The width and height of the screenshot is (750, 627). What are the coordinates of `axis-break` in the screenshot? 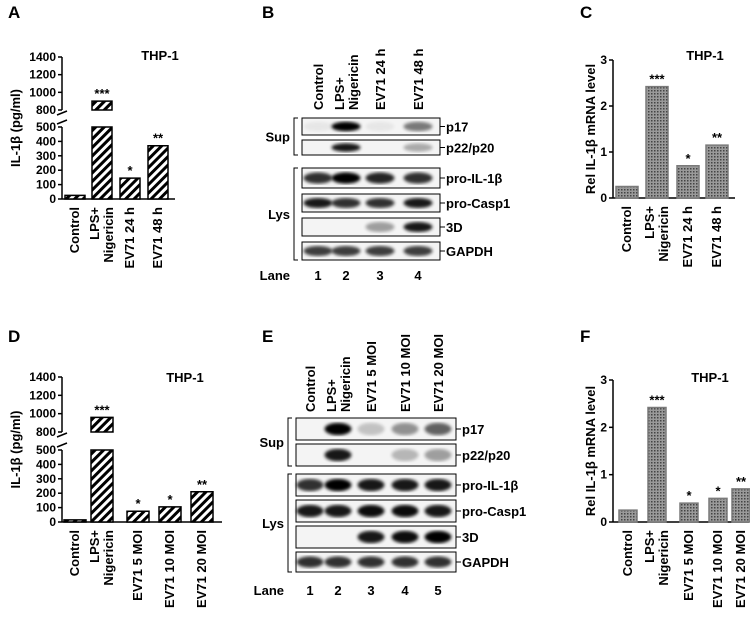 It's located at (62, 117).